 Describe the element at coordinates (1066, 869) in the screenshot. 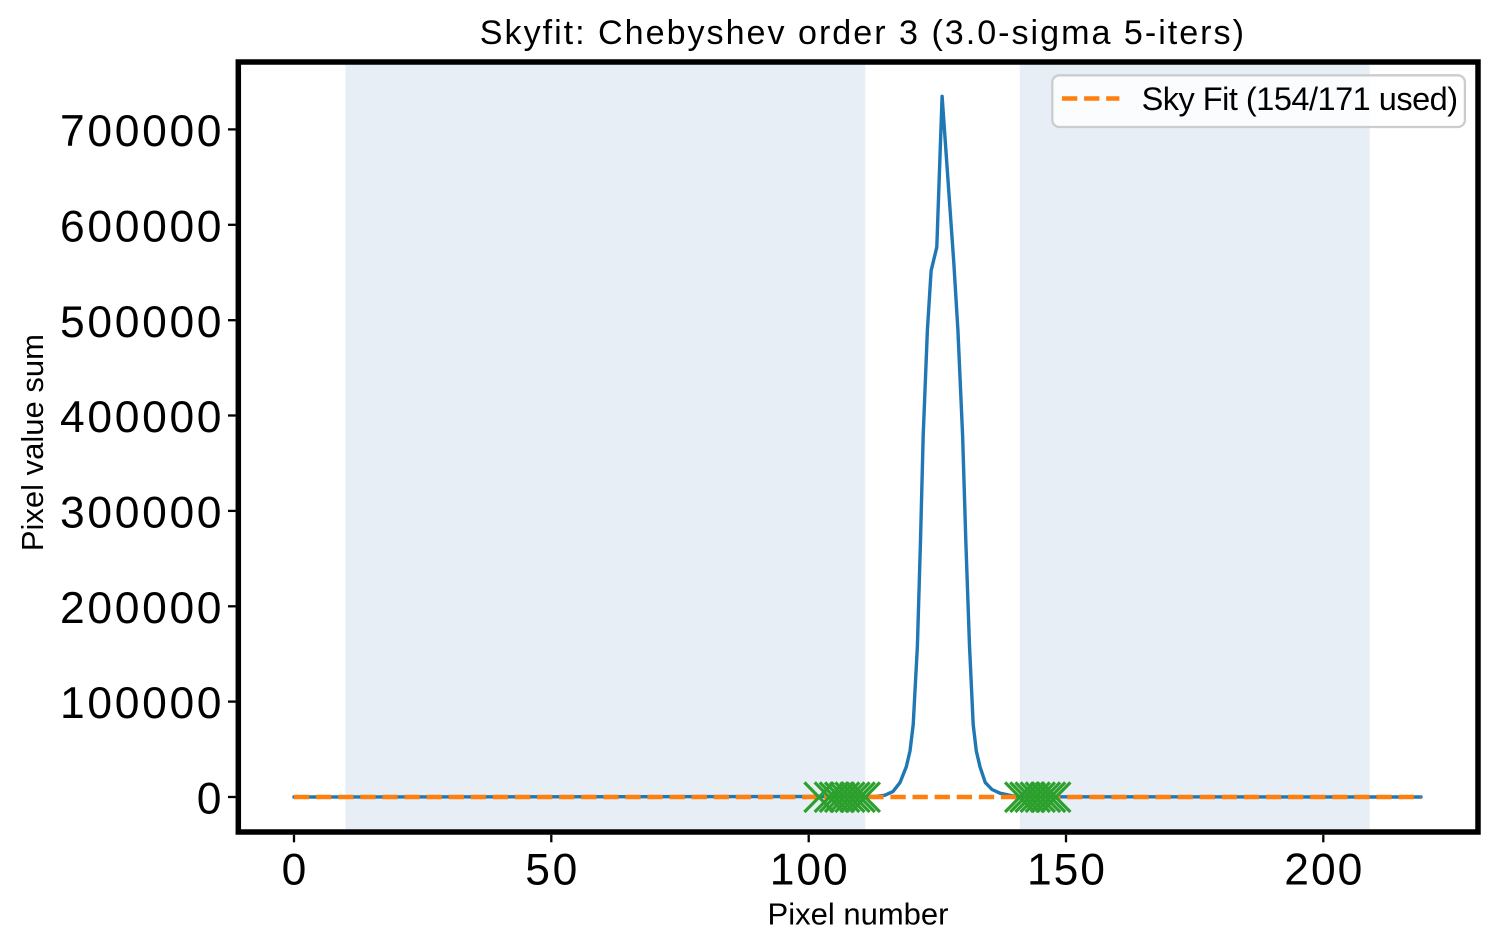

I see `svg-text: 150` at that location.